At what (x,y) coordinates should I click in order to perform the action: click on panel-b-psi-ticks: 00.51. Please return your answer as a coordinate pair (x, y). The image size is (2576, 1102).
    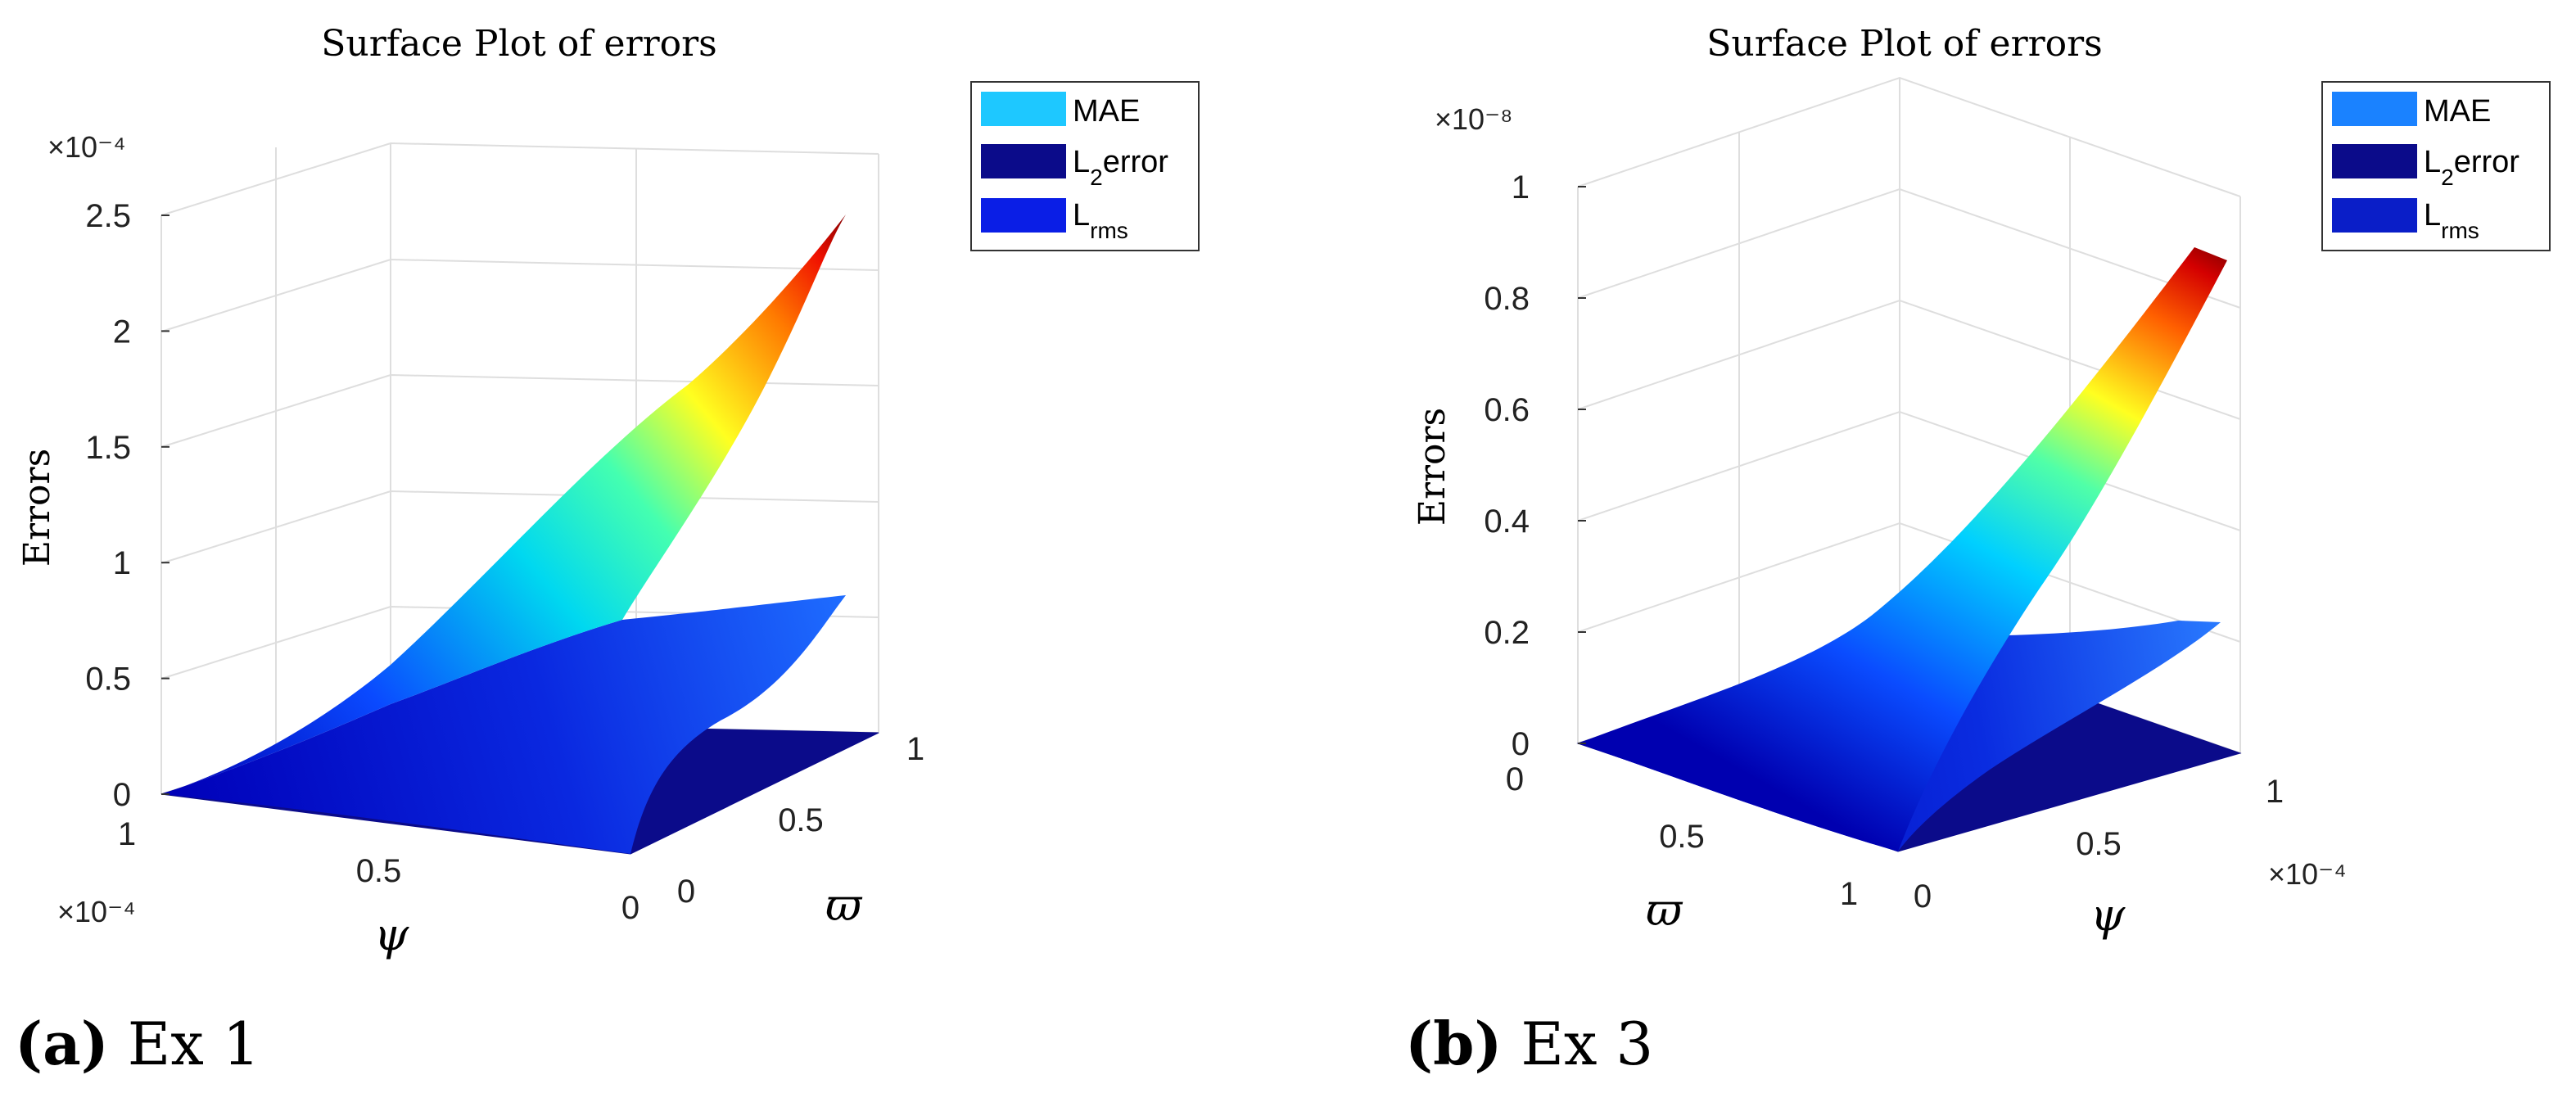
    Looking at the image, I should click on (2099, 844).